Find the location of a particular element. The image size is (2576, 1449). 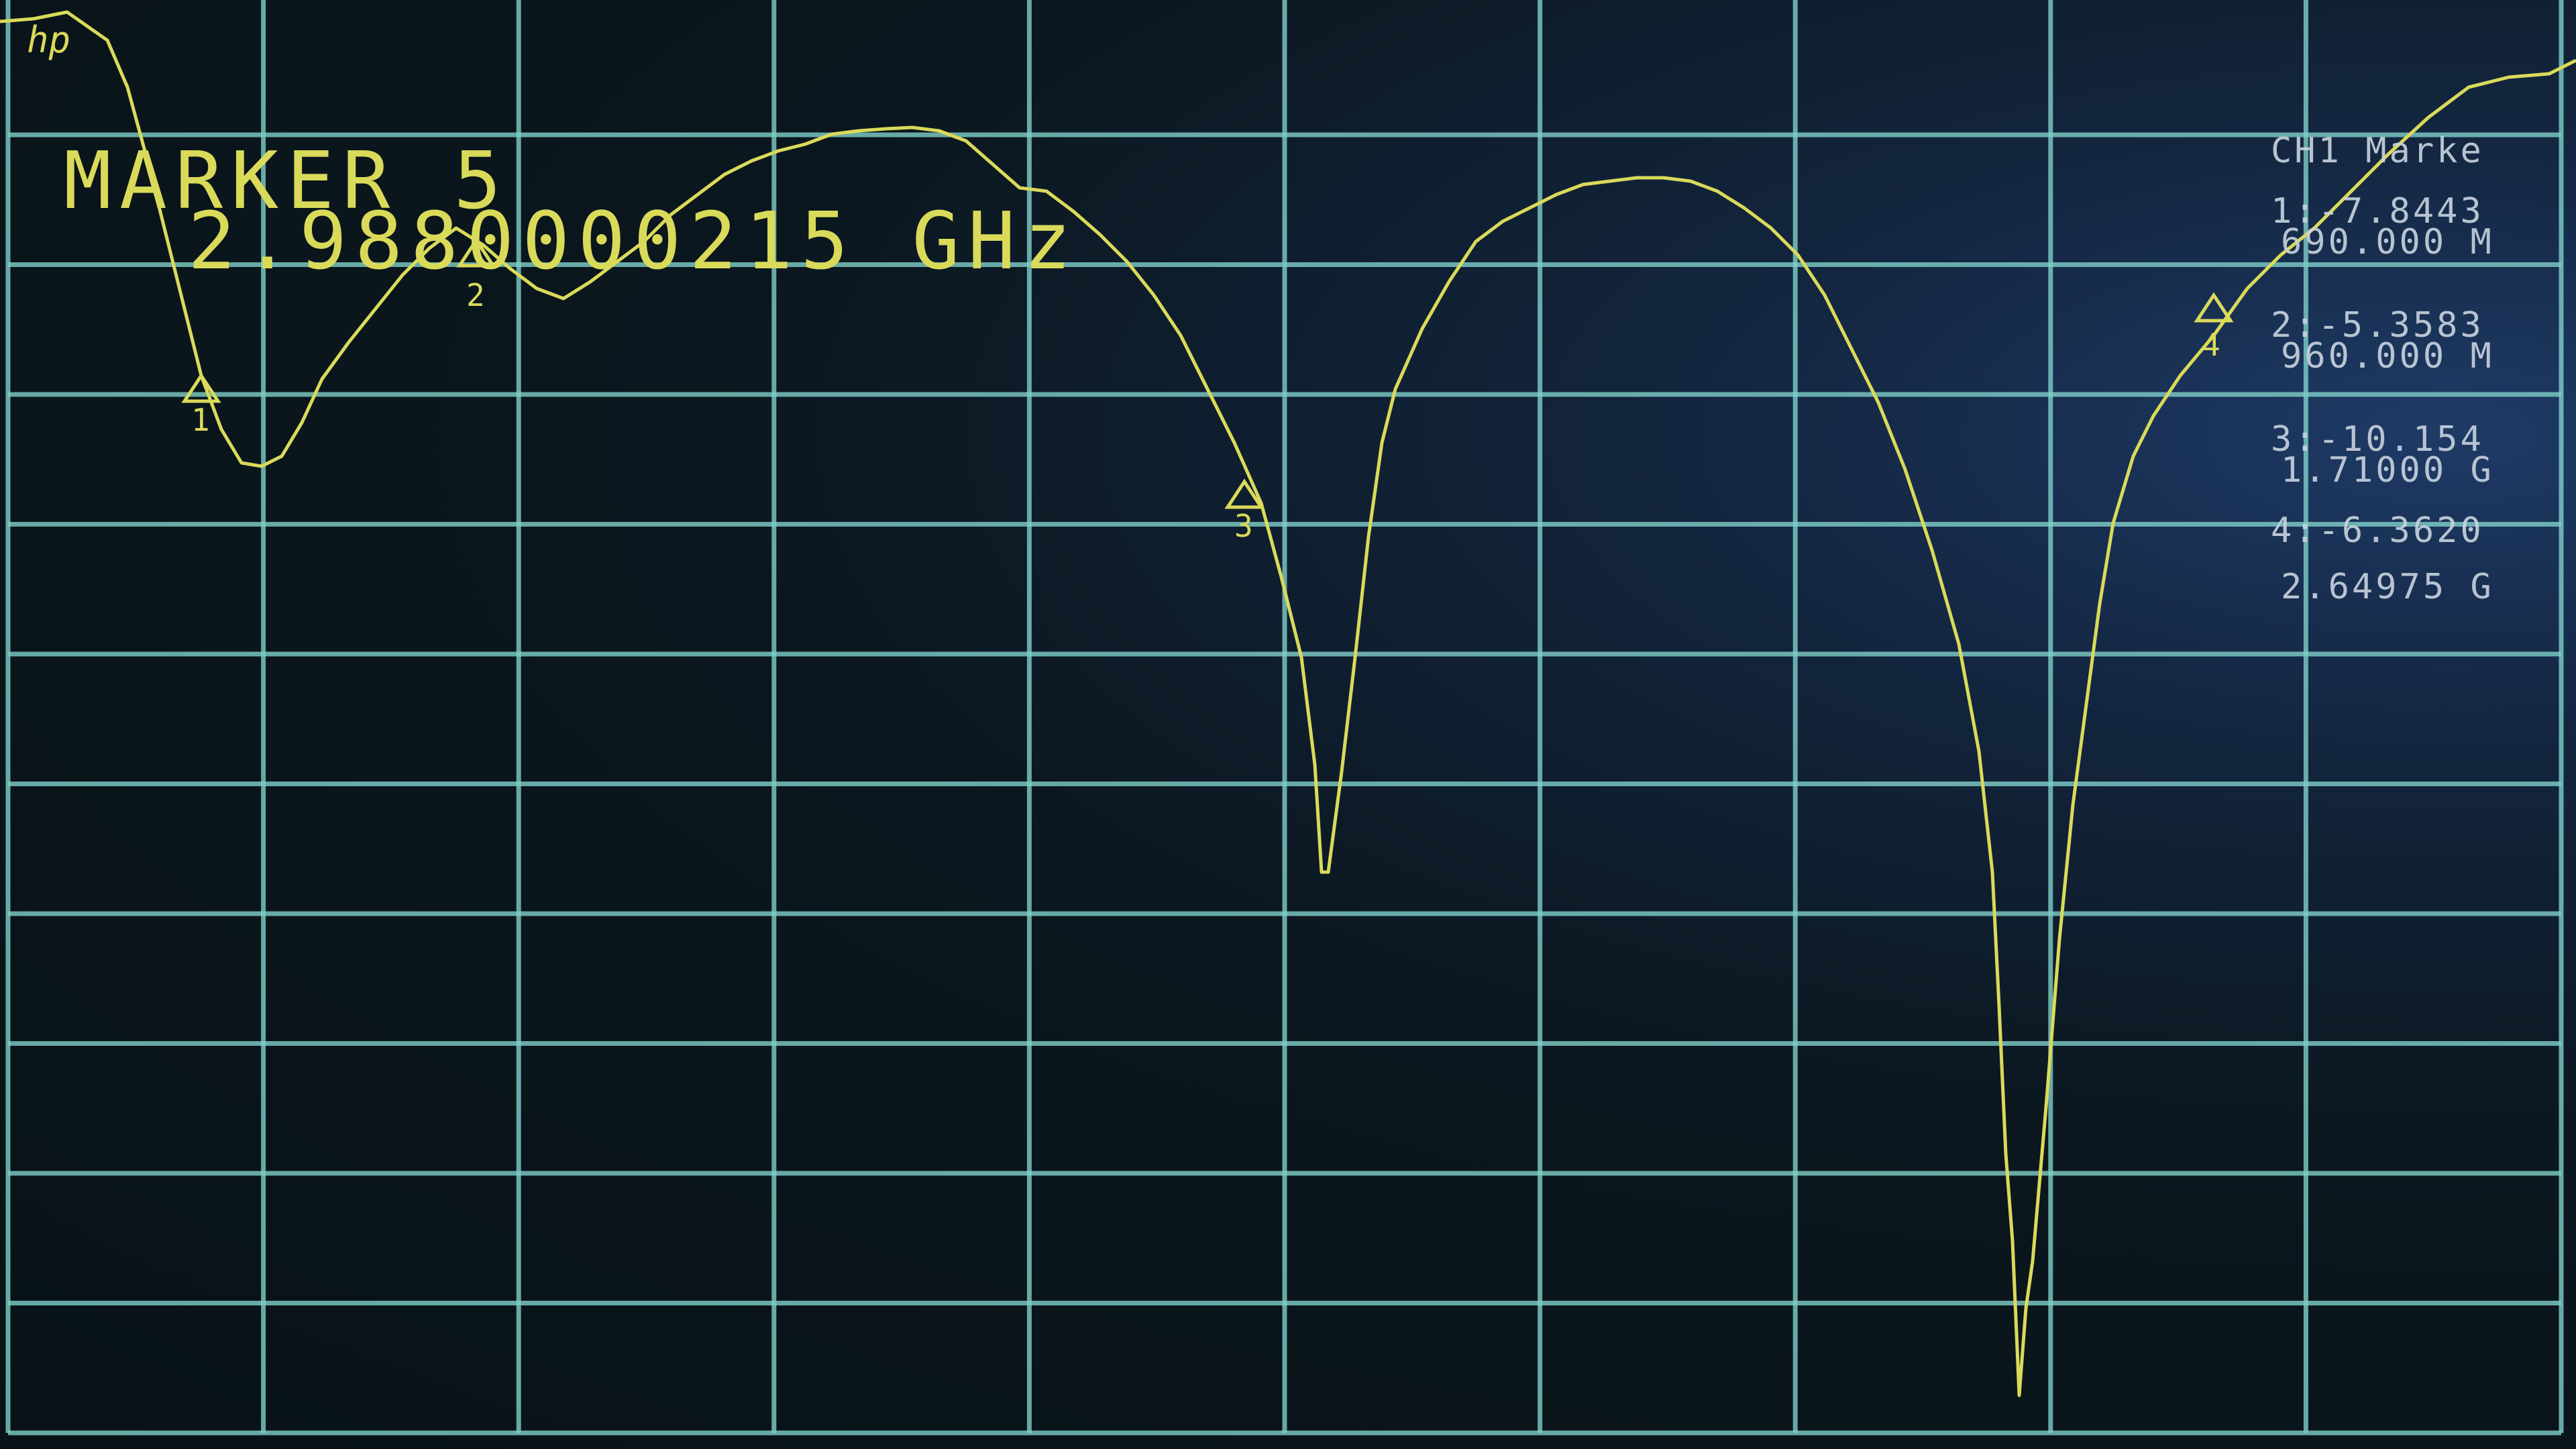

marker-1-triangle is located at coordinates (201, 387).